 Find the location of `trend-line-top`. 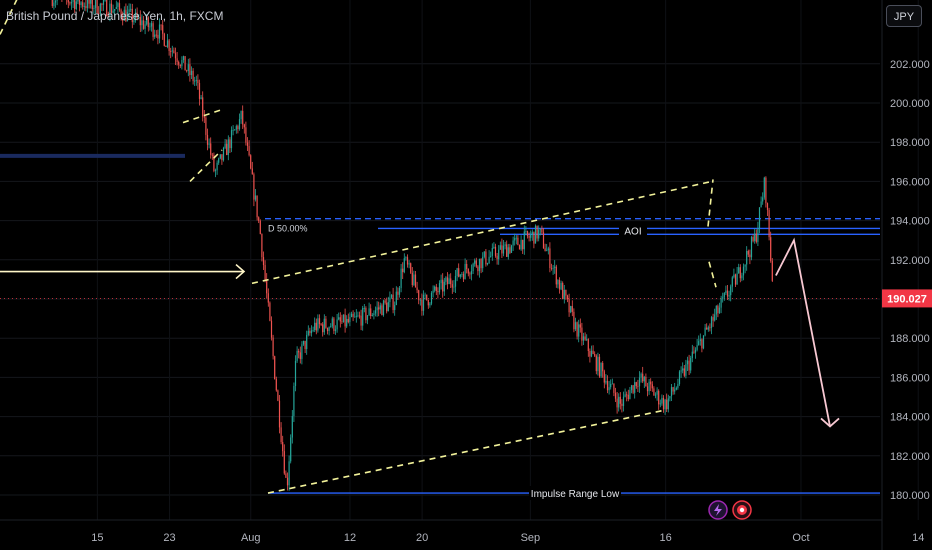

trend-line-top is located at coordinates (9, 17).